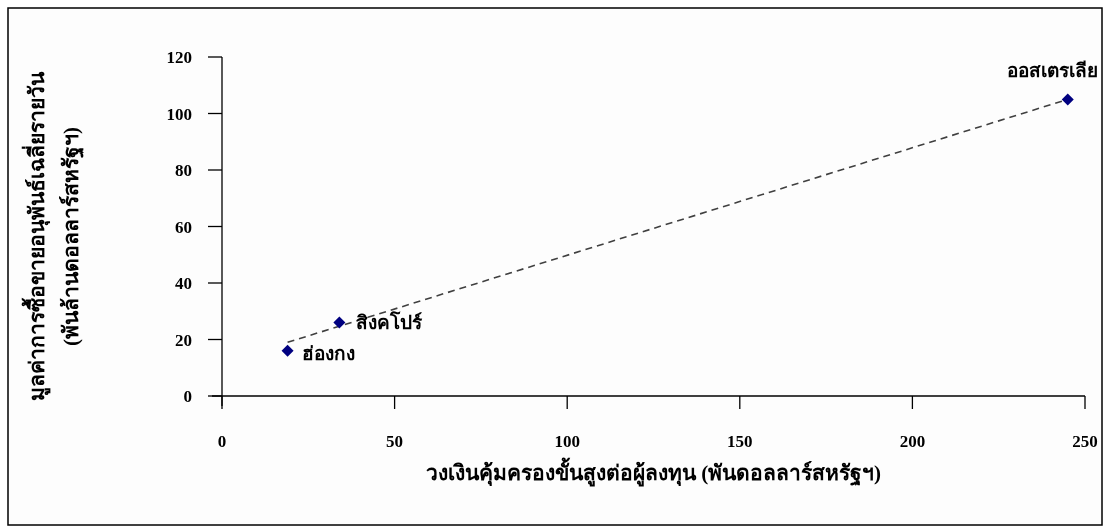 The width and height of the screenshot is (1110, 531). What do you see at coordinates (1085, 441) in the screenshot?
I see `x-tick-label: 250` at bounding box center [1085, 441].